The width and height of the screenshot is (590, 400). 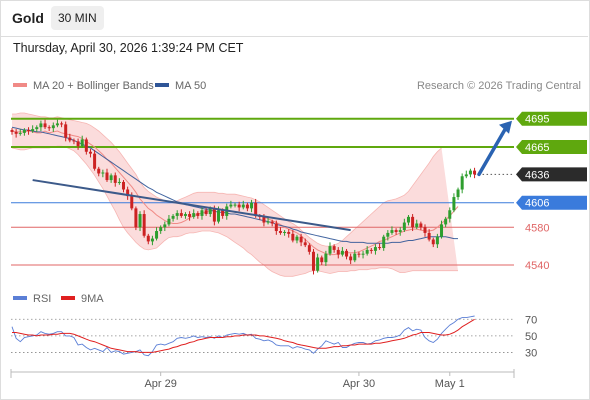 What do you see at coordinates (68, 298) in the screenshot?
I see `legend-swatch-rsi-ma` at bounding box center [68, 298].